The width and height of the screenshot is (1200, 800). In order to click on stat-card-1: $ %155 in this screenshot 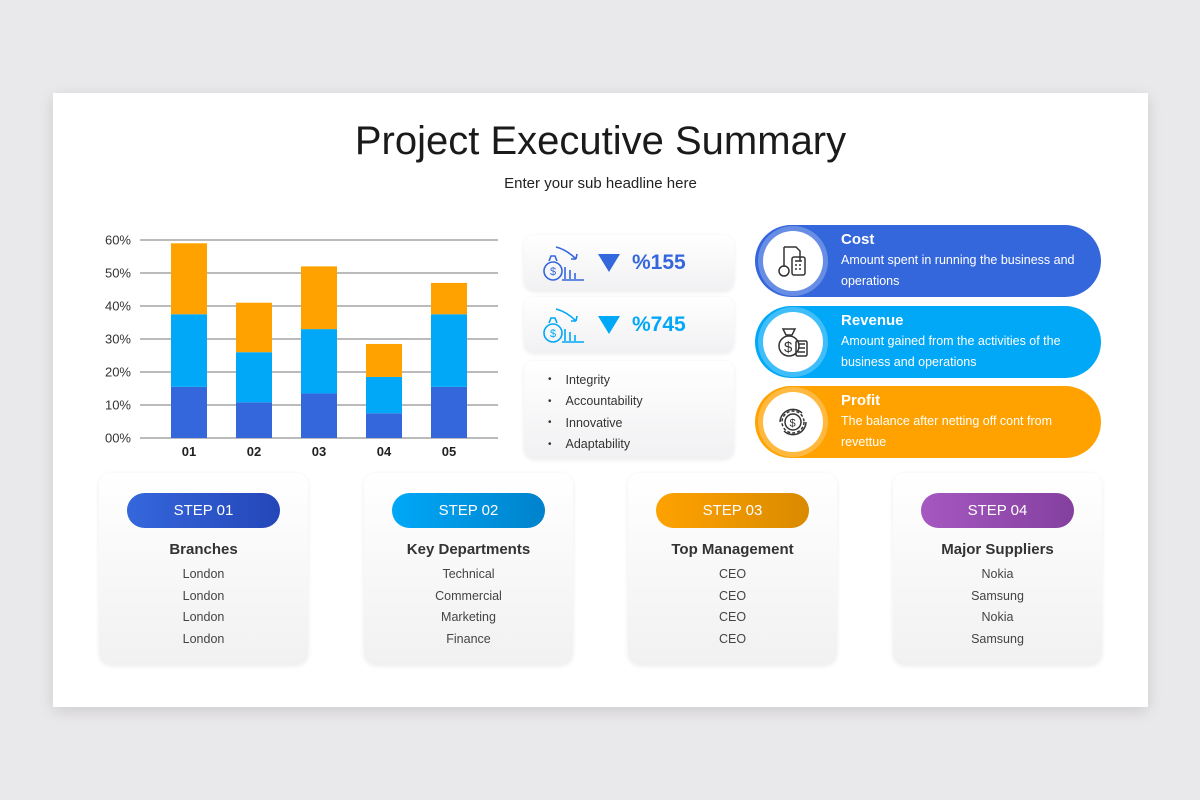, I will do `click(629, 263)`.